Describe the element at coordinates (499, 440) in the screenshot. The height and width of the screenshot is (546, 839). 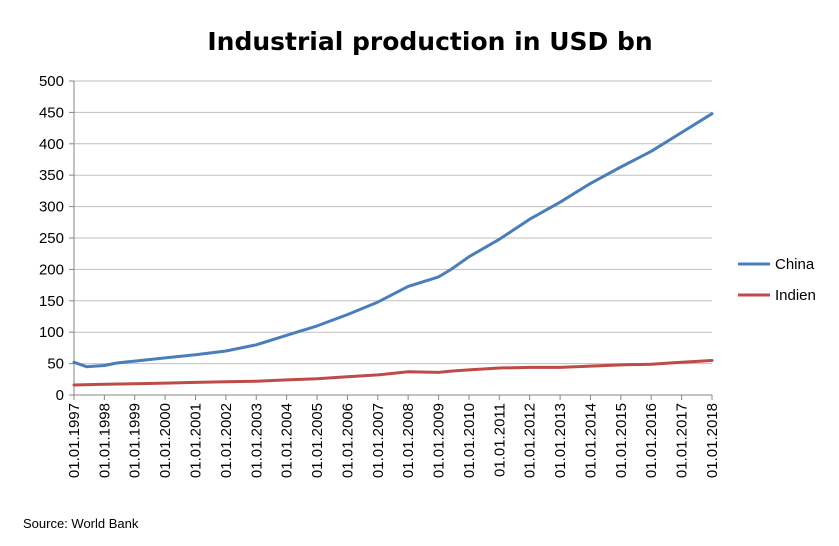
I see `x-tick-label: 01.01.2011` at that location.